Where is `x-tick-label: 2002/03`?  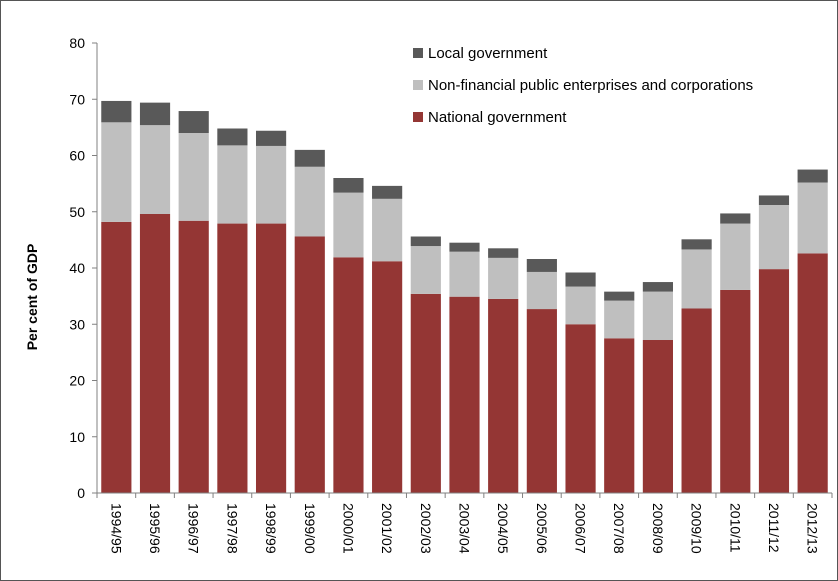 x-tick-label: 2002/03 is located at coordinates (426, 528).